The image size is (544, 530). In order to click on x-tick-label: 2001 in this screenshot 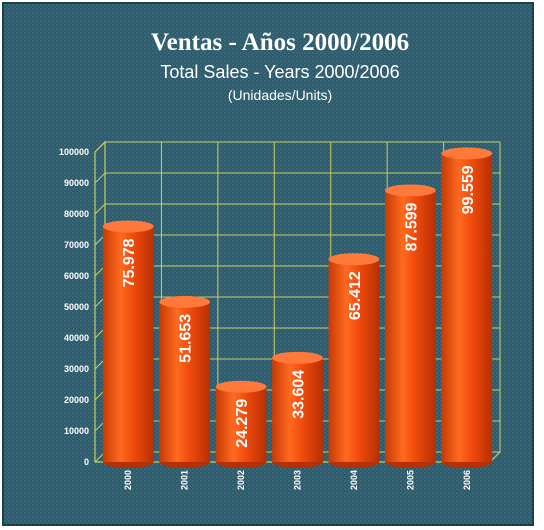, I will do `click(185, 480)`.